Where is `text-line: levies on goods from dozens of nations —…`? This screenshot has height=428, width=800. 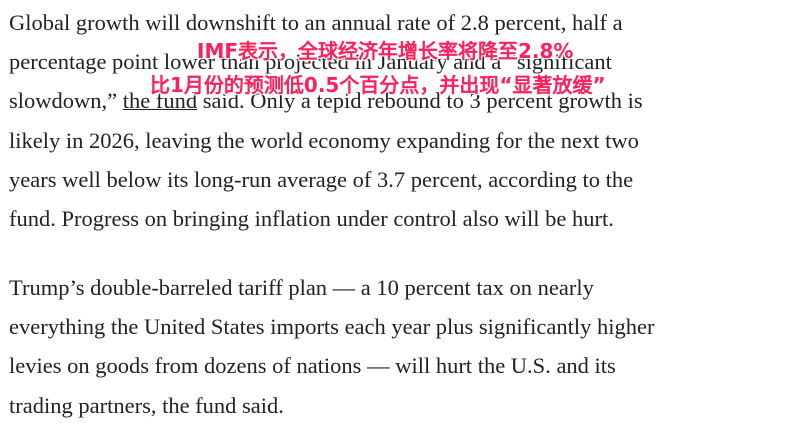 text-line: levies on goods from dozens of nations —… is located at coordinates (312, 366).